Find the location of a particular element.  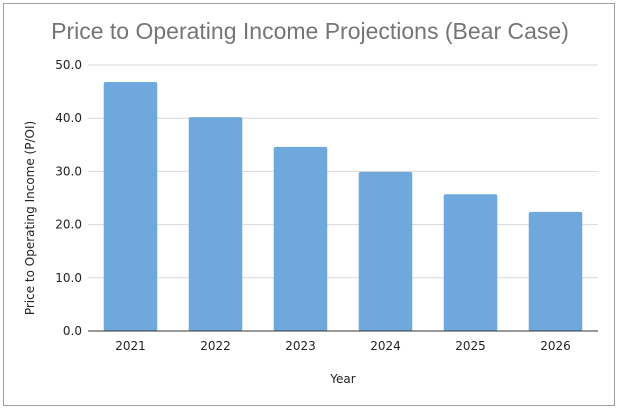

bar-2022 is located at coordinates (215, 224).